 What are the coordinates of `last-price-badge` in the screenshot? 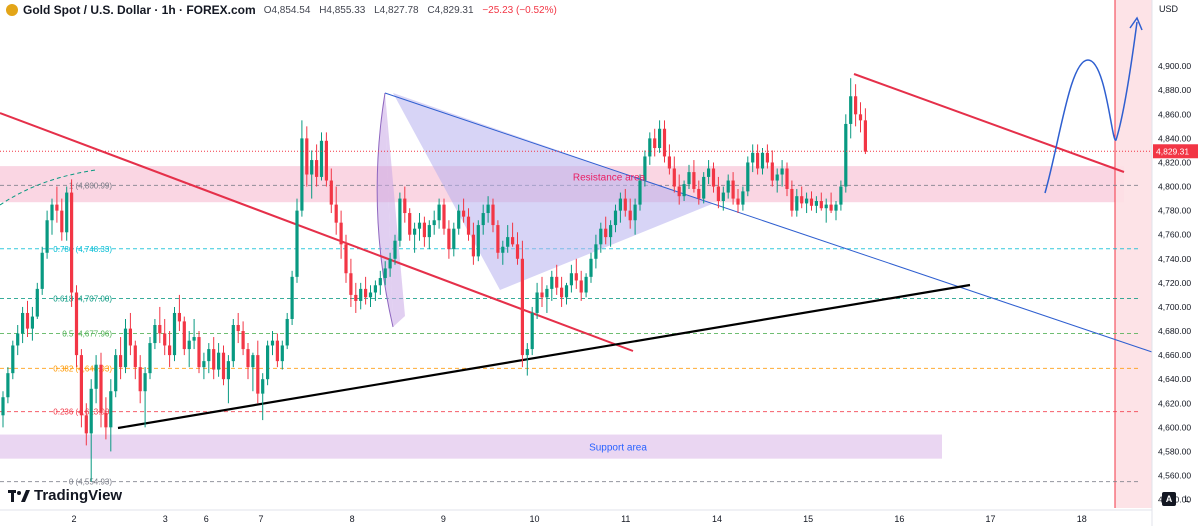 It's located at (1175, 151).